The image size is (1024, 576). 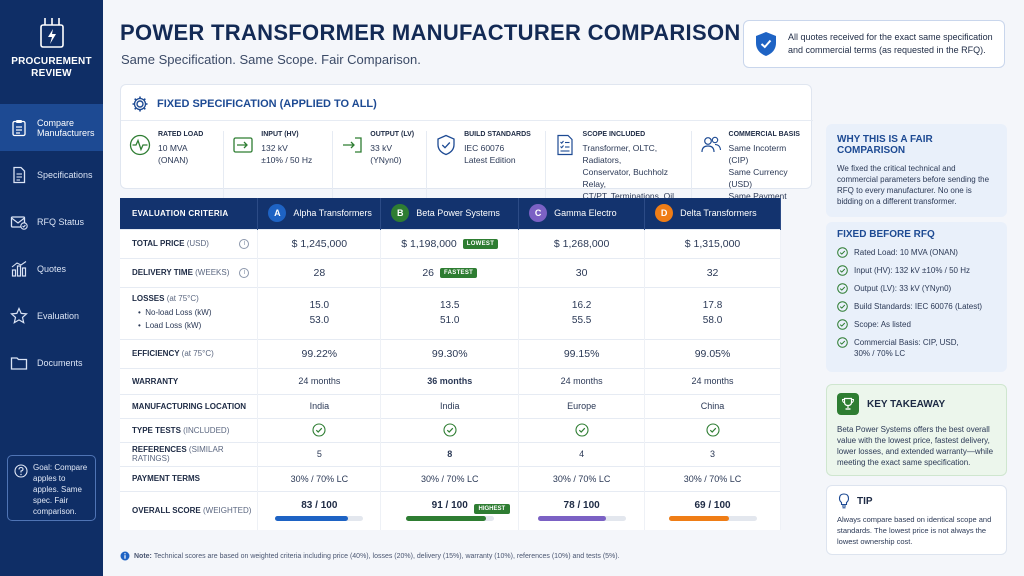 What do you see at coordinates (19, 127) in the screenshot?
I see `clipboard-list-icon` at bounding box center [19, 127].